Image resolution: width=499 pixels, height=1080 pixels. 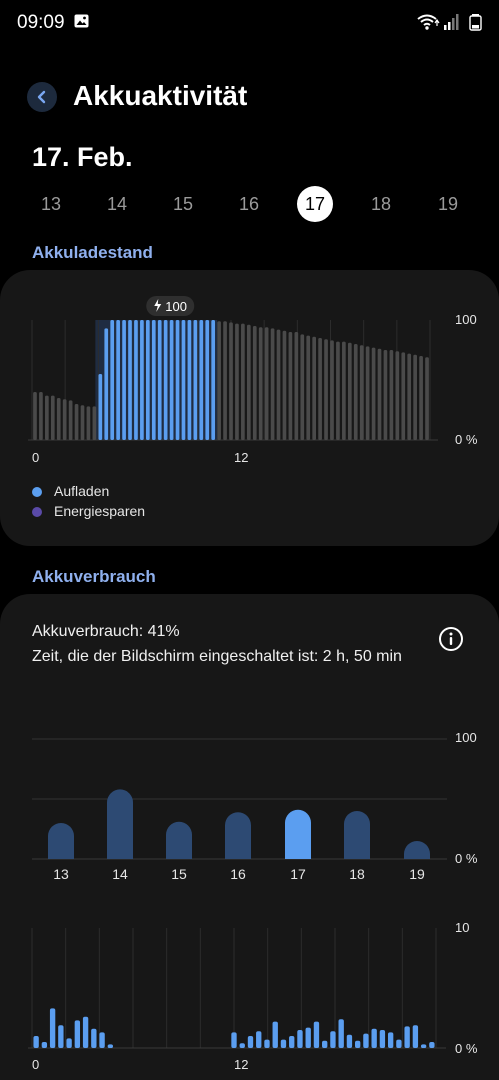 What do you see at coordinates (92, 252) in the screenshot?
I see `battery-level-section-title: Akkuladestand` at bounding box center [92, 252].